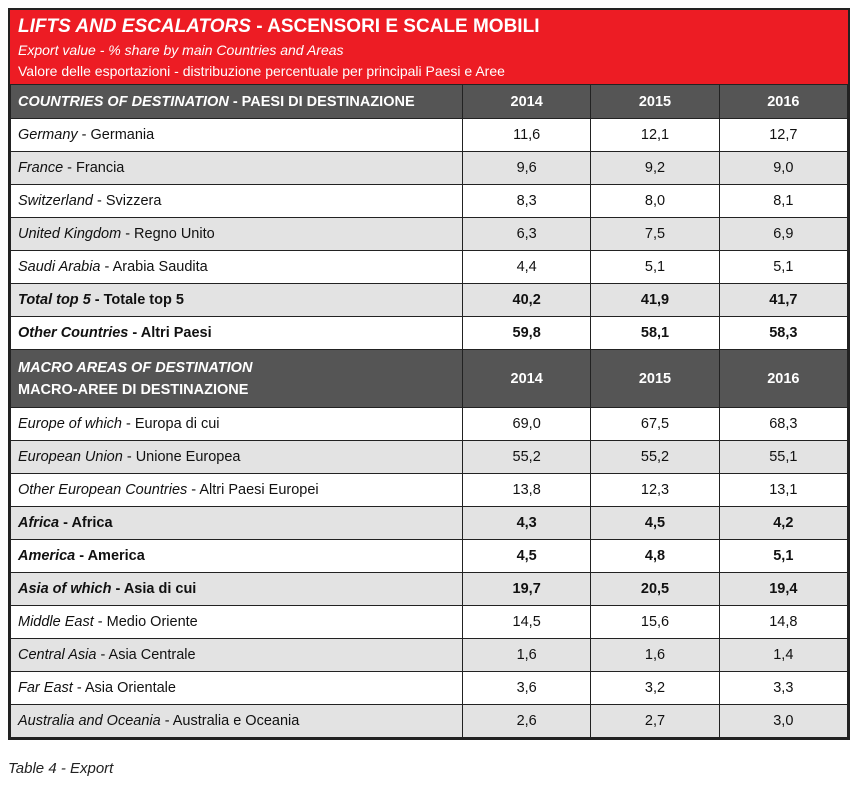 This screenshot has height=788, width=858. I want to click on title-it: - ASCENSORI E SCALE MOBILI, so click(395, 26).